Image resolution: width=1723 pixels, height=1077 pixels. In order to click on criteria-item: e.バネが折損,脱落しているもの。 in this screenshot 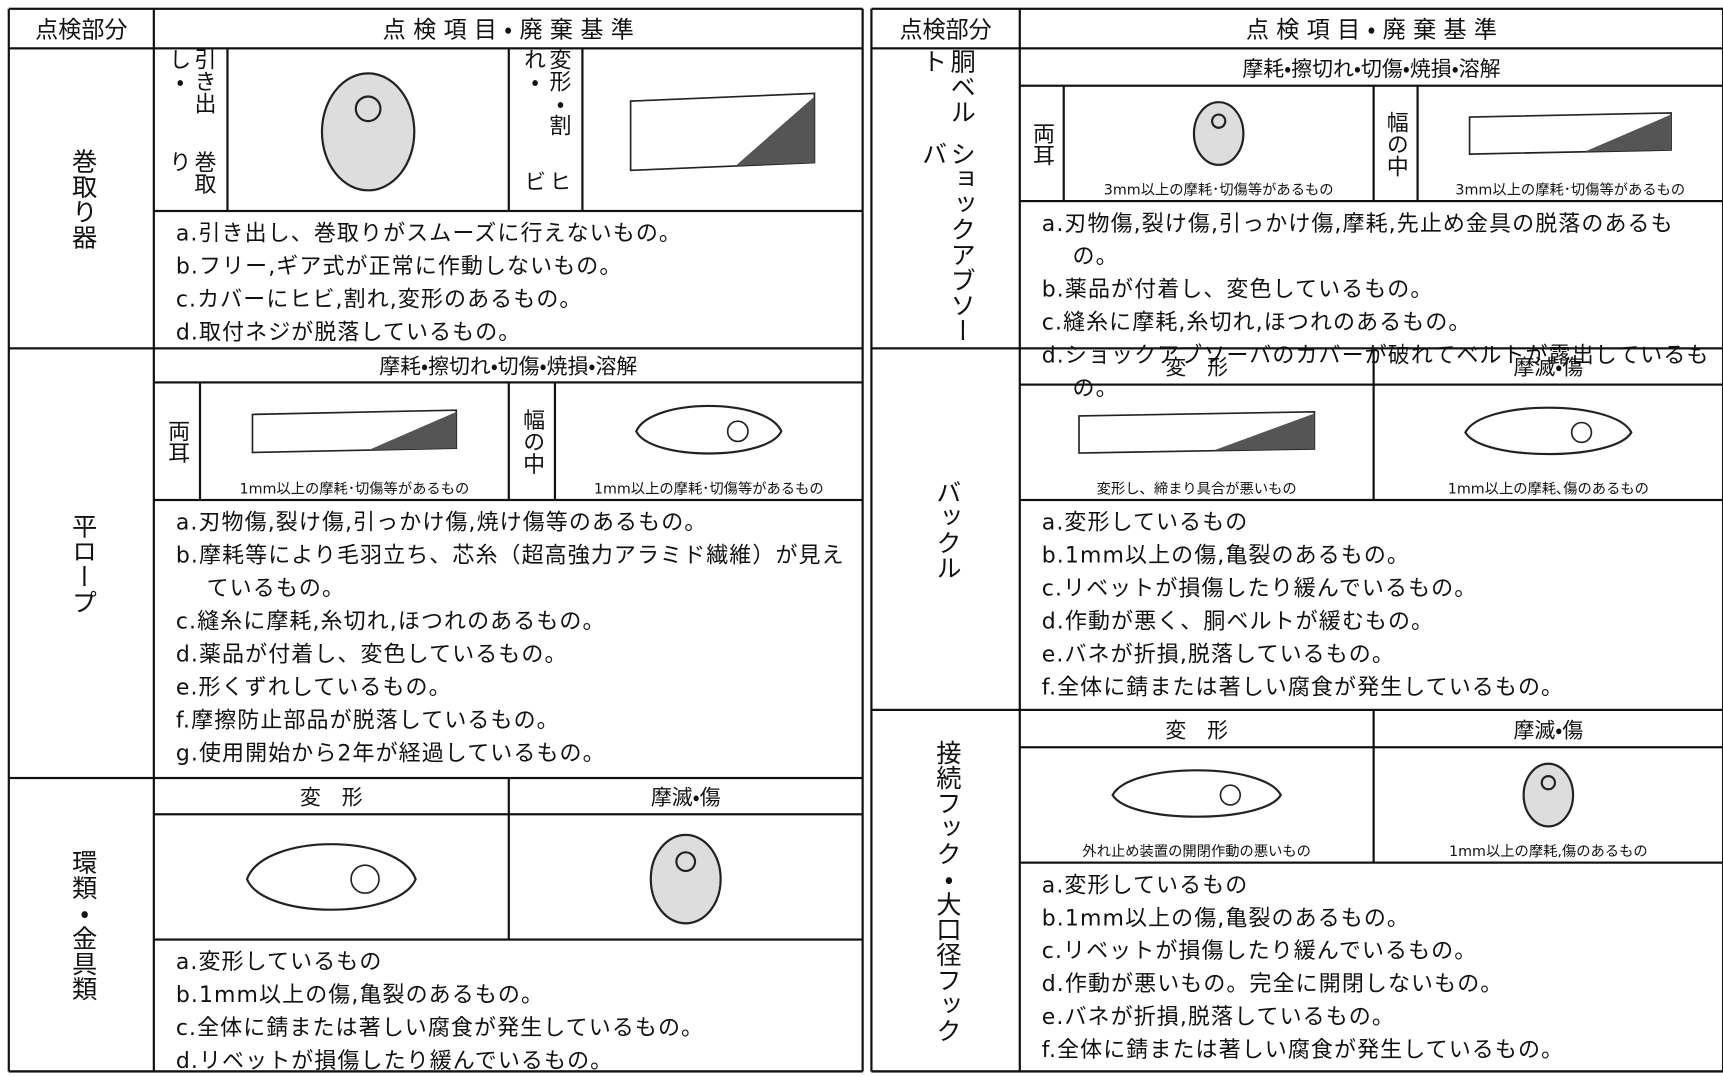, I will do `click(1218, 654)`.